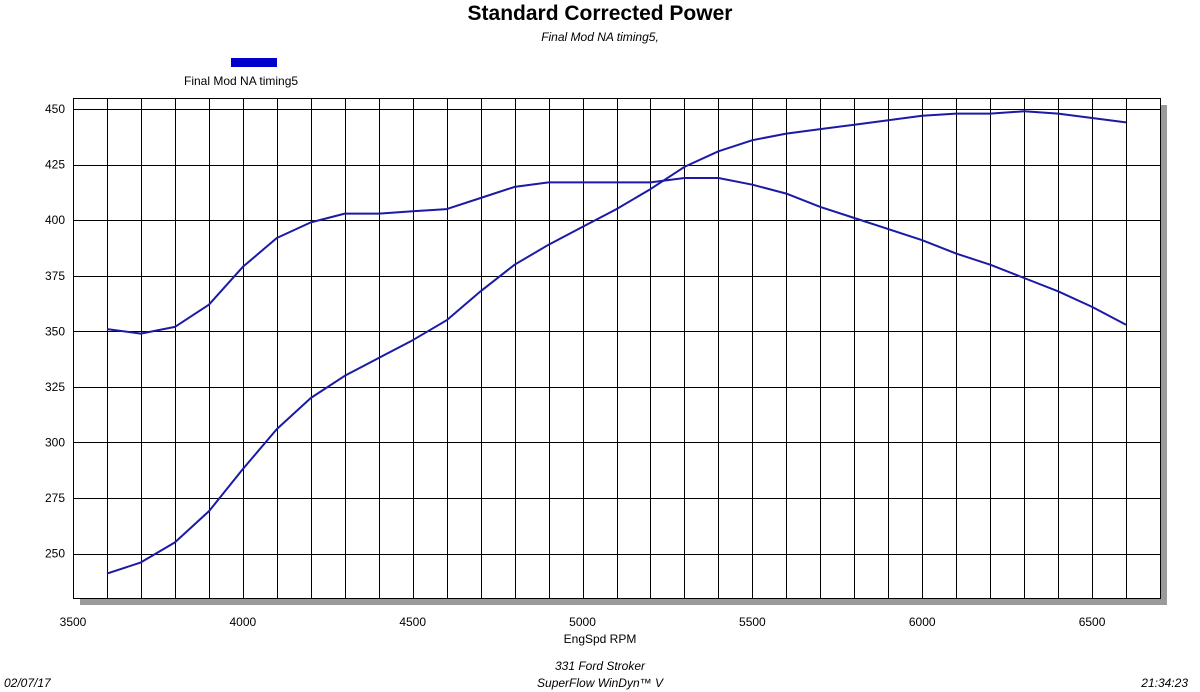 The width and height of the screenshot is (1200, 692). What do you see at coordinates (600, 639) in the screenshot?
I see `x-axis-label: EngSpd RPM` at bounding box center [600, 639].